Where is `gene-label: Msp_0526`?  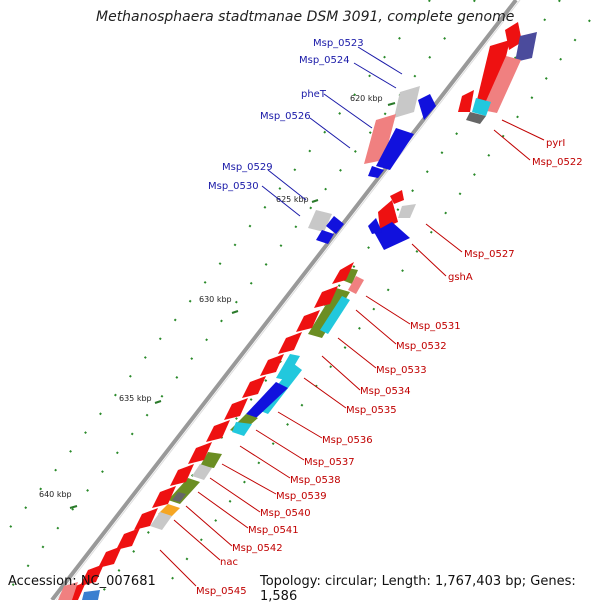
gene-label: Msp_0526 is located at coordinates (285, 116).